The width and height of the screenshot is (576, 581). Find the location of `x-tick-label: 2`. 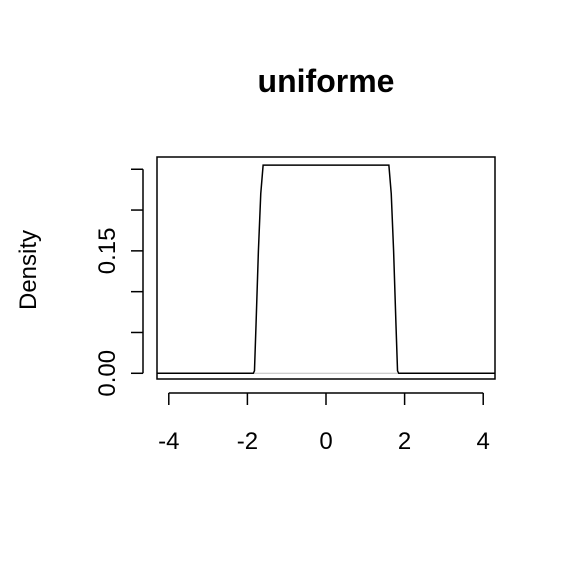

x-tick-label: 2 is located at coordinates (404, 441).